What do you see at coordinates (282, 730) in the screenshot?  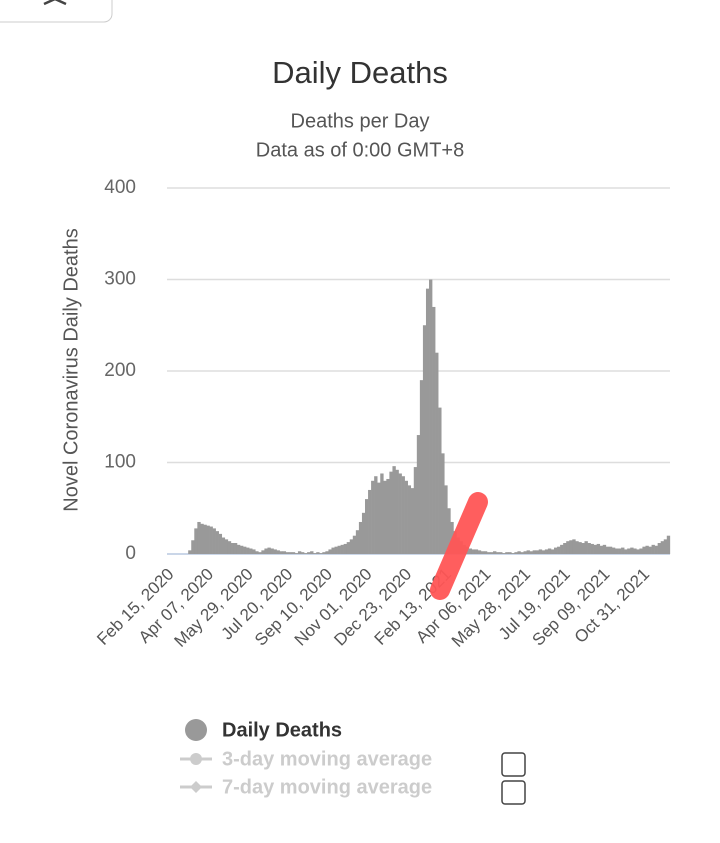 I see `legend-label: Daily Deaths` at bounding box center [282, 730].